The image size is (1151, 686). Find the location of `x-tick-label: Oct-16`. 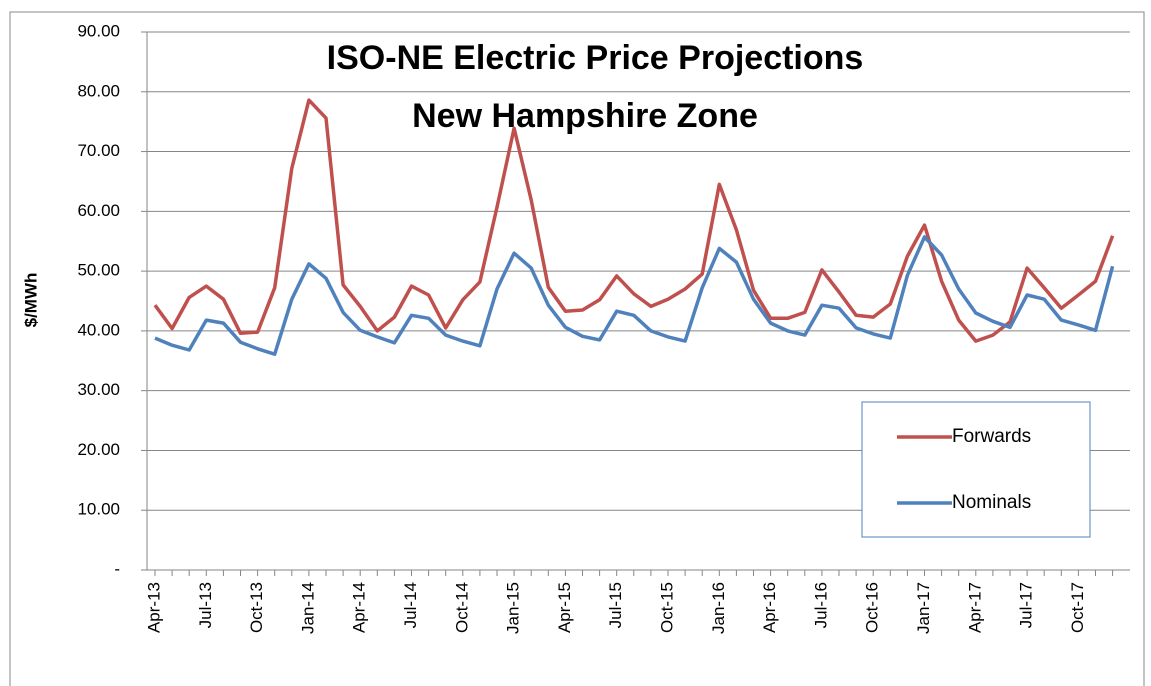

x-tick-label: Oct-16 is located at coordinates (872, 607).